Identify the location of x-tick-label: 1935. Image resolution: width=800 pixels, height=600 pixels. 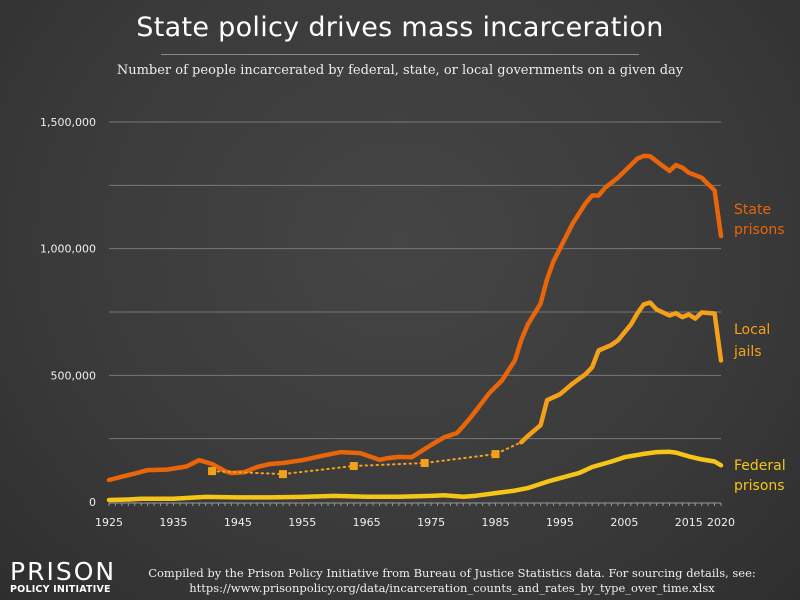
(173, 522).